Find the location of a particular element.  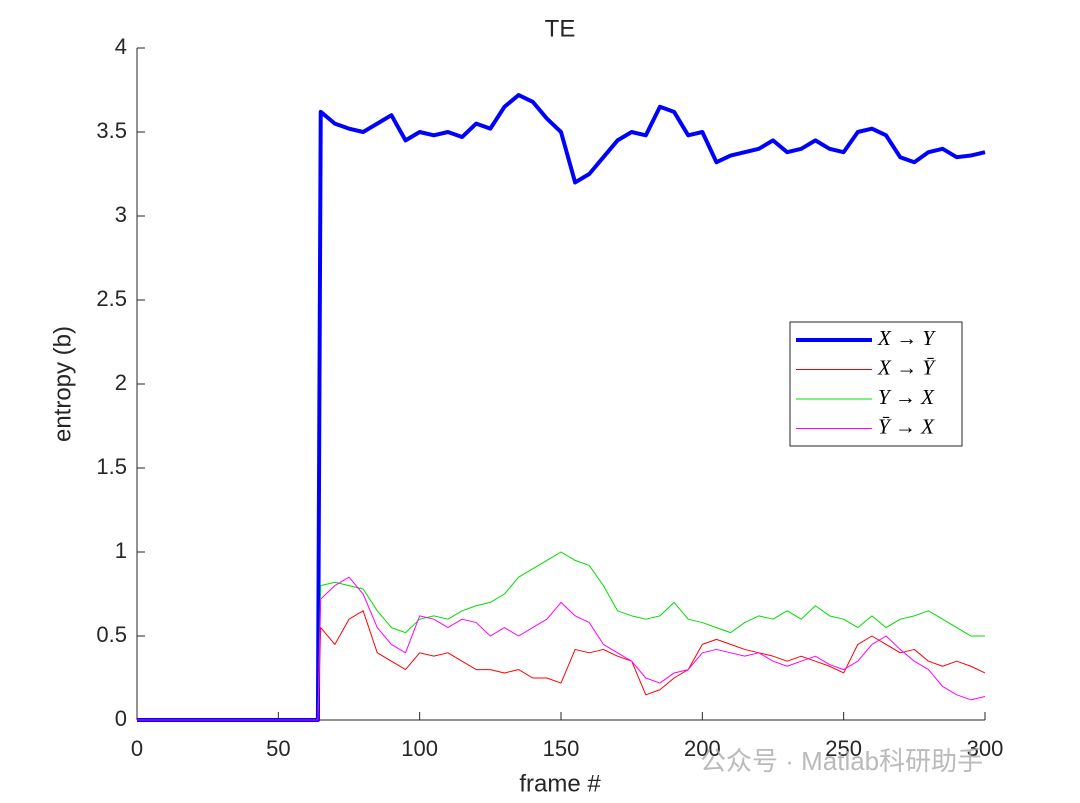

y-tick-label: 2.5 is located at coordinates (111, 298).